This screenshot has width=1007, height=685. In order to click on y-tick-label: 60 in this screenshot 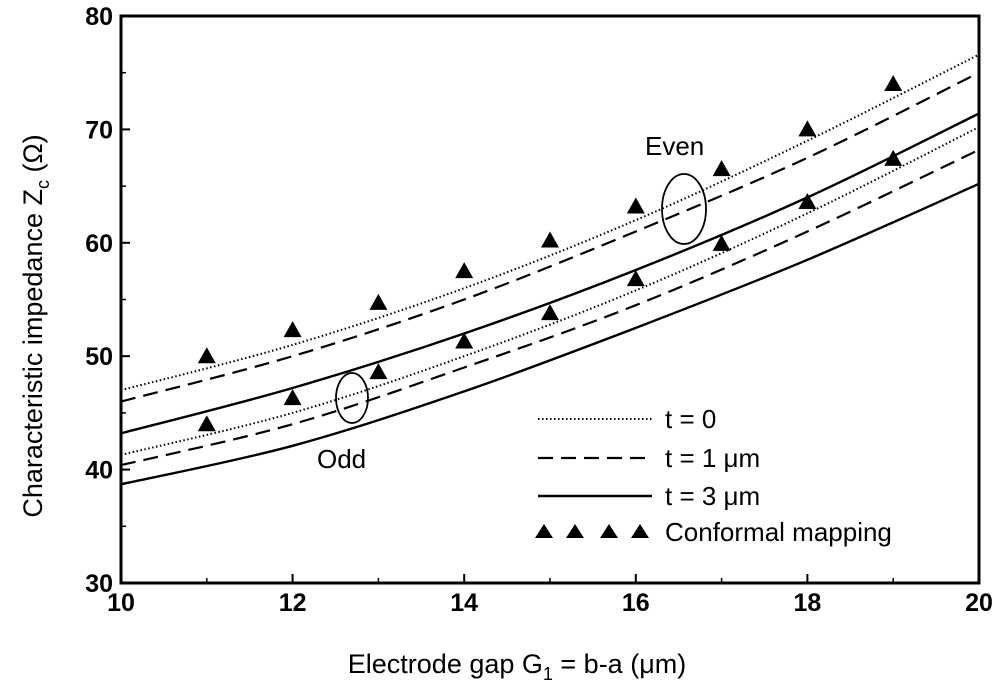, I will do `click(99, 244)`.